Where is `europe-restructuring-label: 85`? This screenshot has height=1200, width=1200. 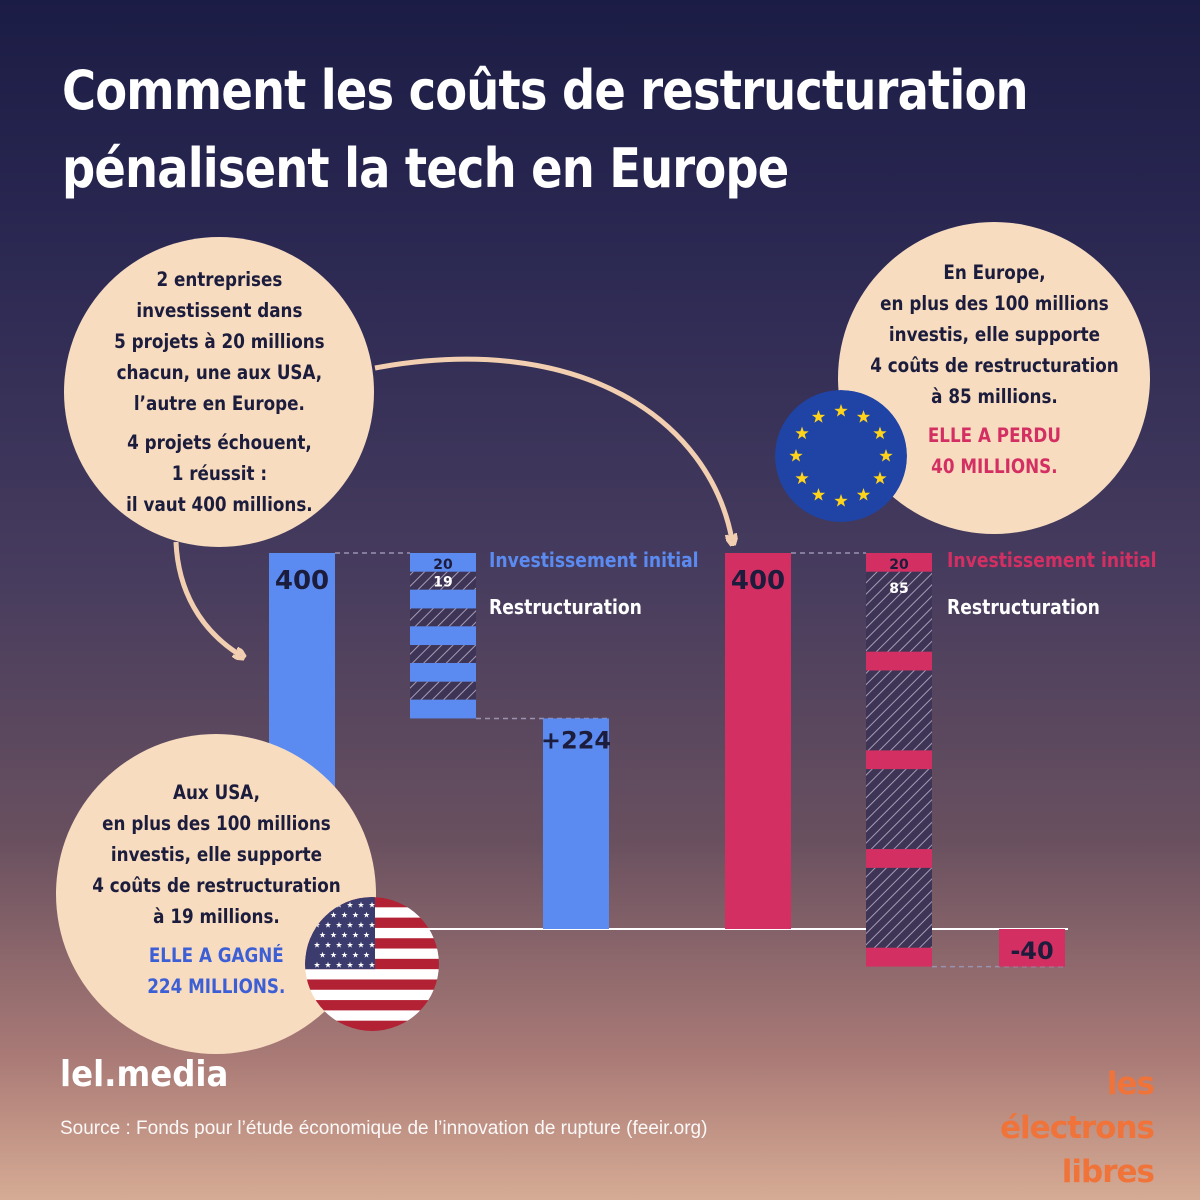 europe-restructuring-label: 85 is located at coordinates (898, 589).